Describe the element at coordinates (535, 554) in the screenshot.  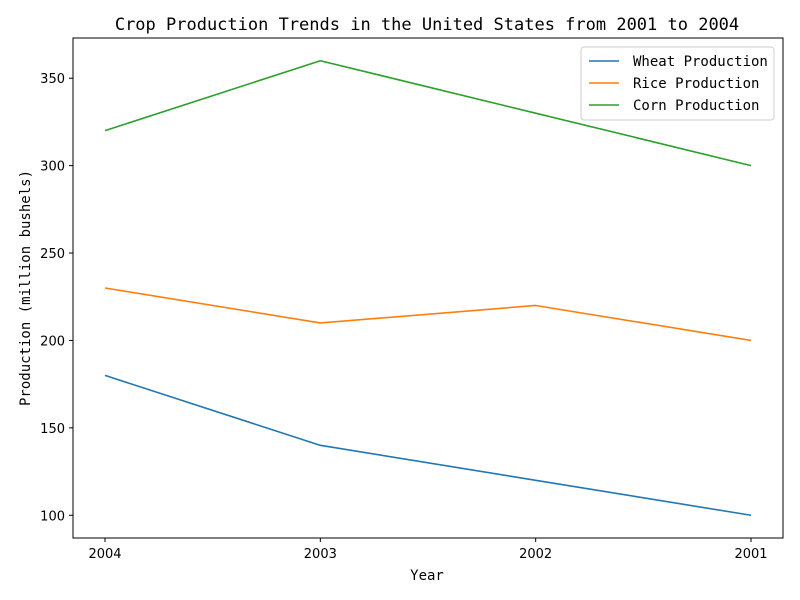
I see `x-tick-label: 2002` at that location.